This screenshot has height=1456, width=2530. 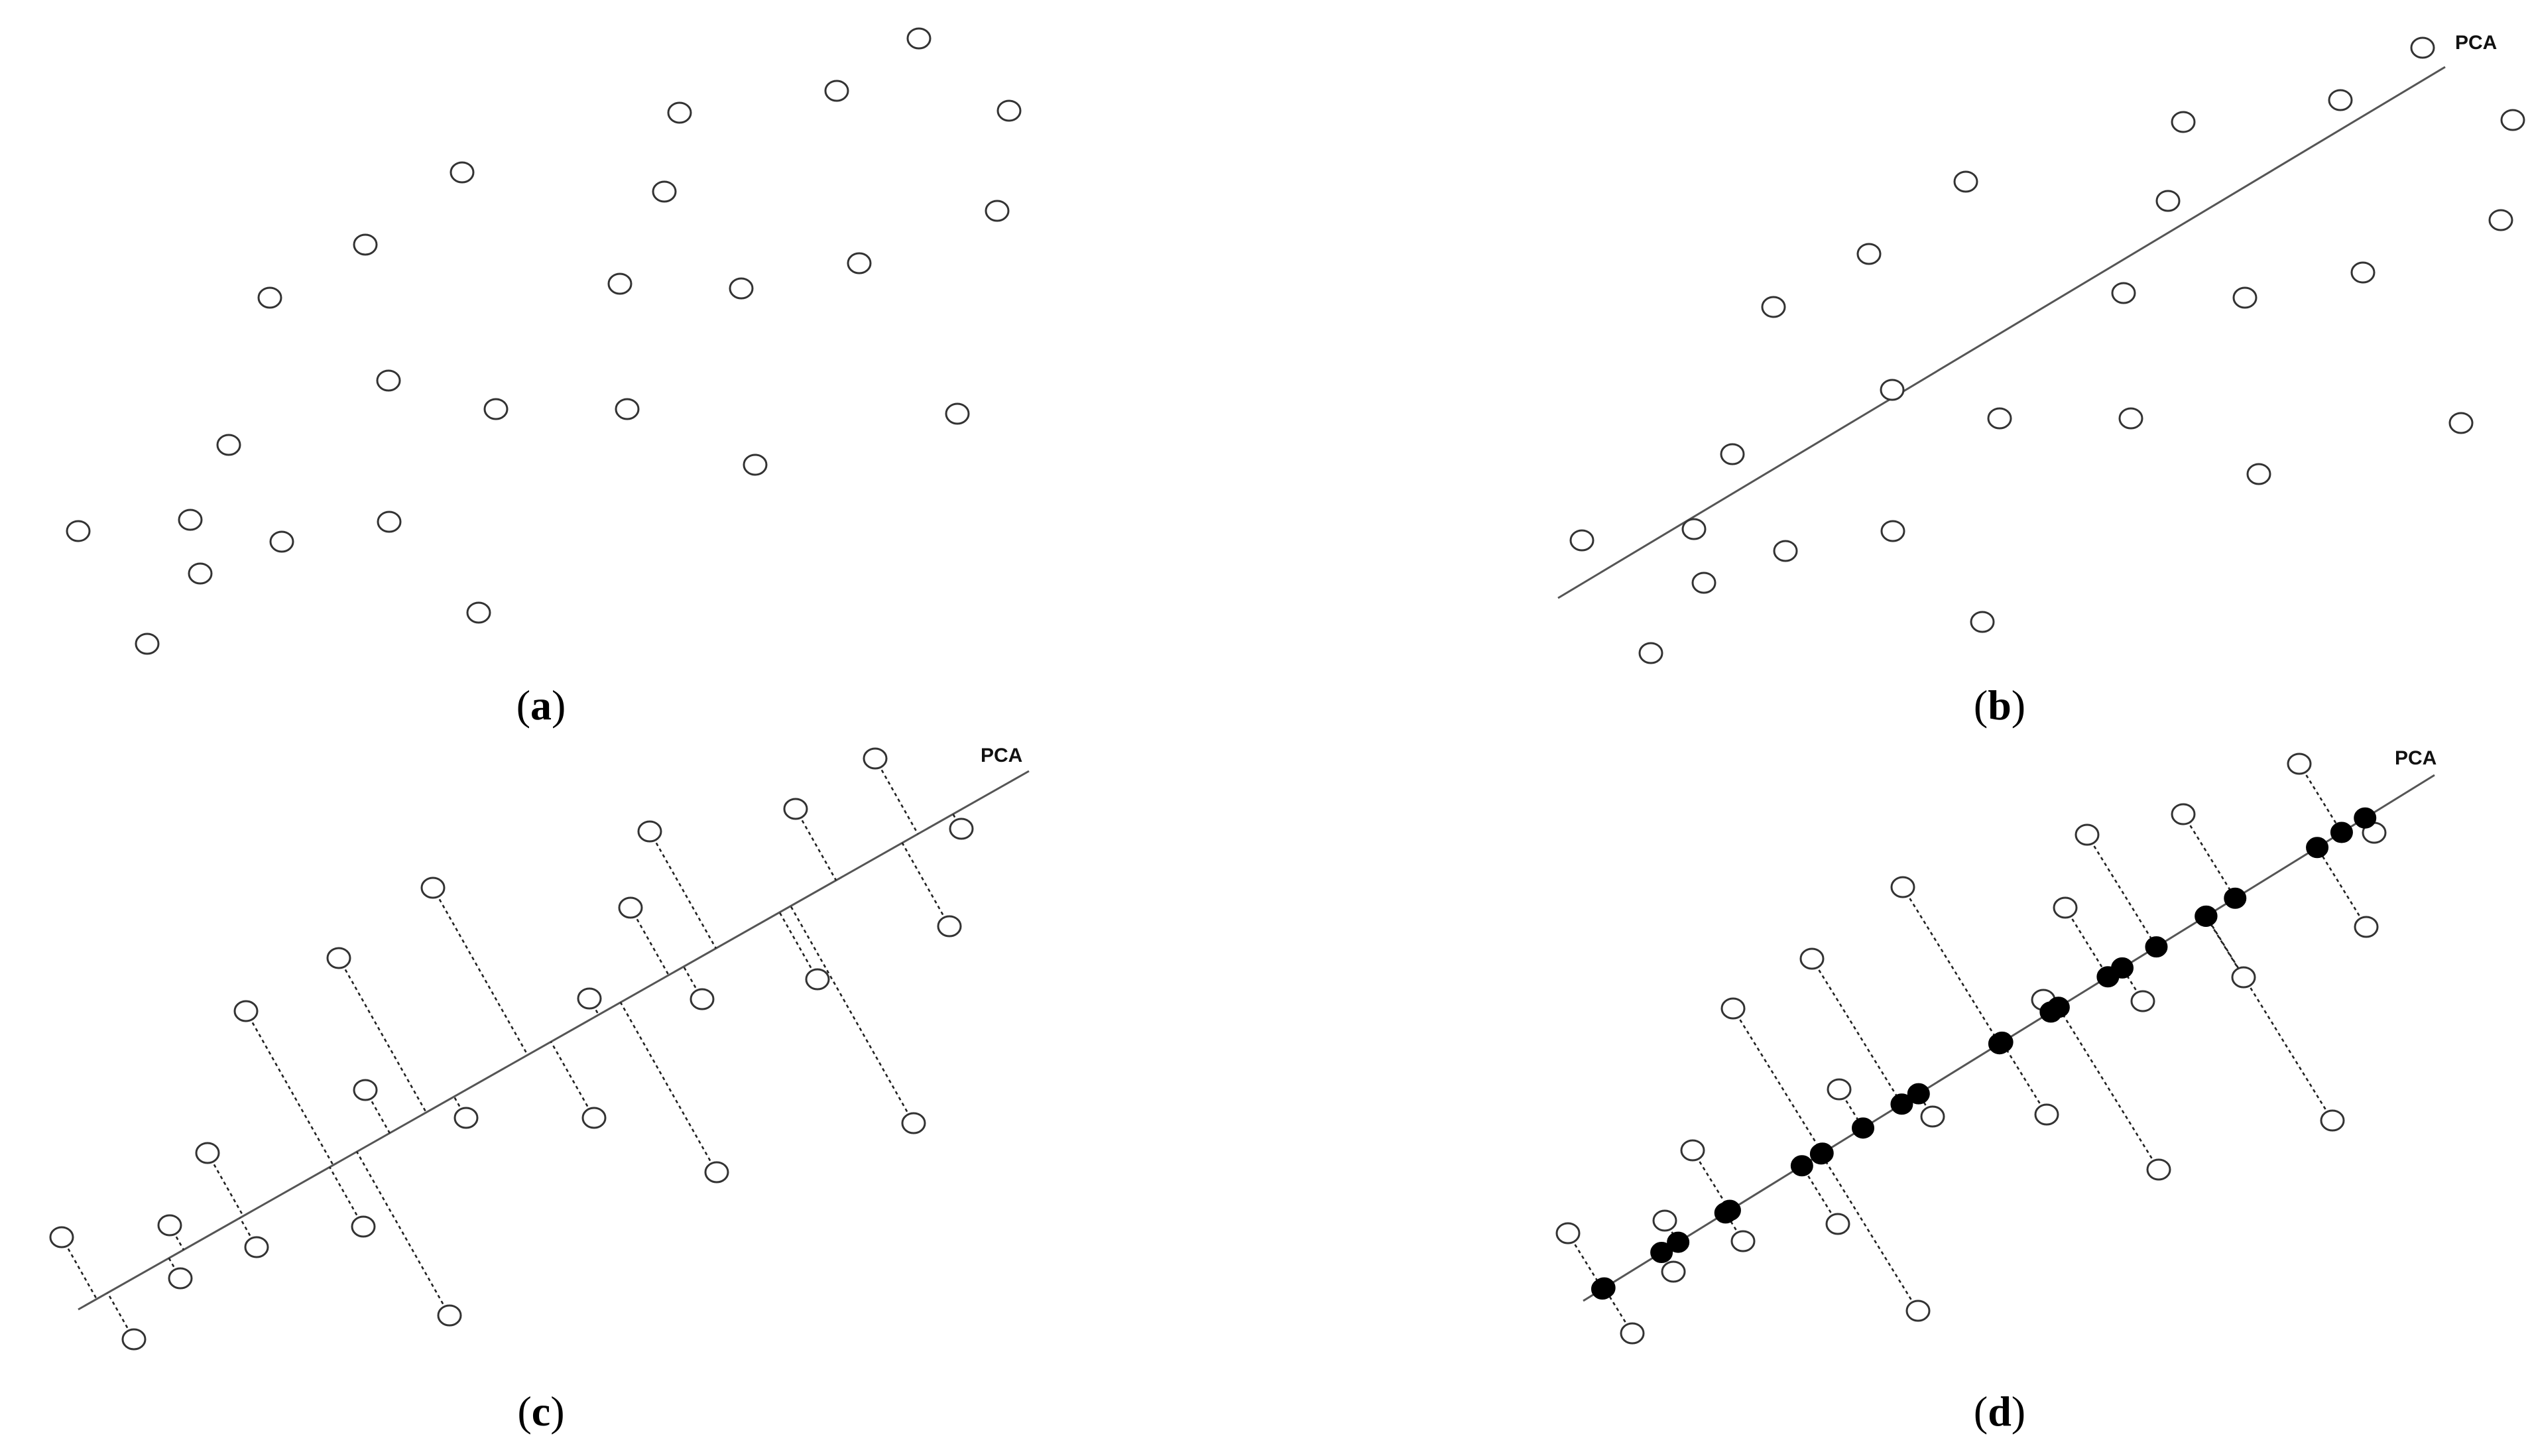 I want to click on caption-a: (a), so click(x=541, y=705).